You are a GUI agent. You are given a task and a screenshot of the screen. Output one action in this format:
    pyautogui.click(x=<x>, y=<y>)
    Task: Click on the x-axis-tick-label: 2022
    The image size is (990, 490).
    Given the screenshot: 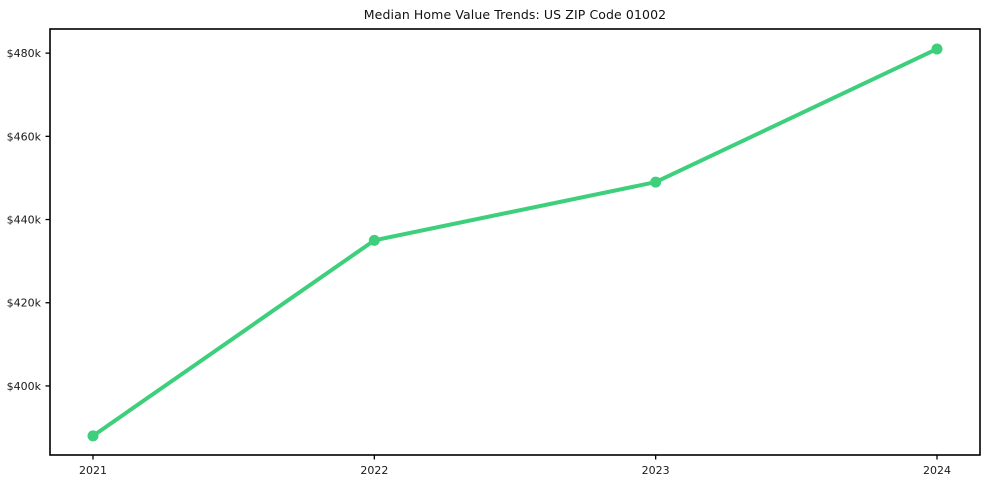 What is the action you would take?
    pyautogui.click(x=374, y=470)
    